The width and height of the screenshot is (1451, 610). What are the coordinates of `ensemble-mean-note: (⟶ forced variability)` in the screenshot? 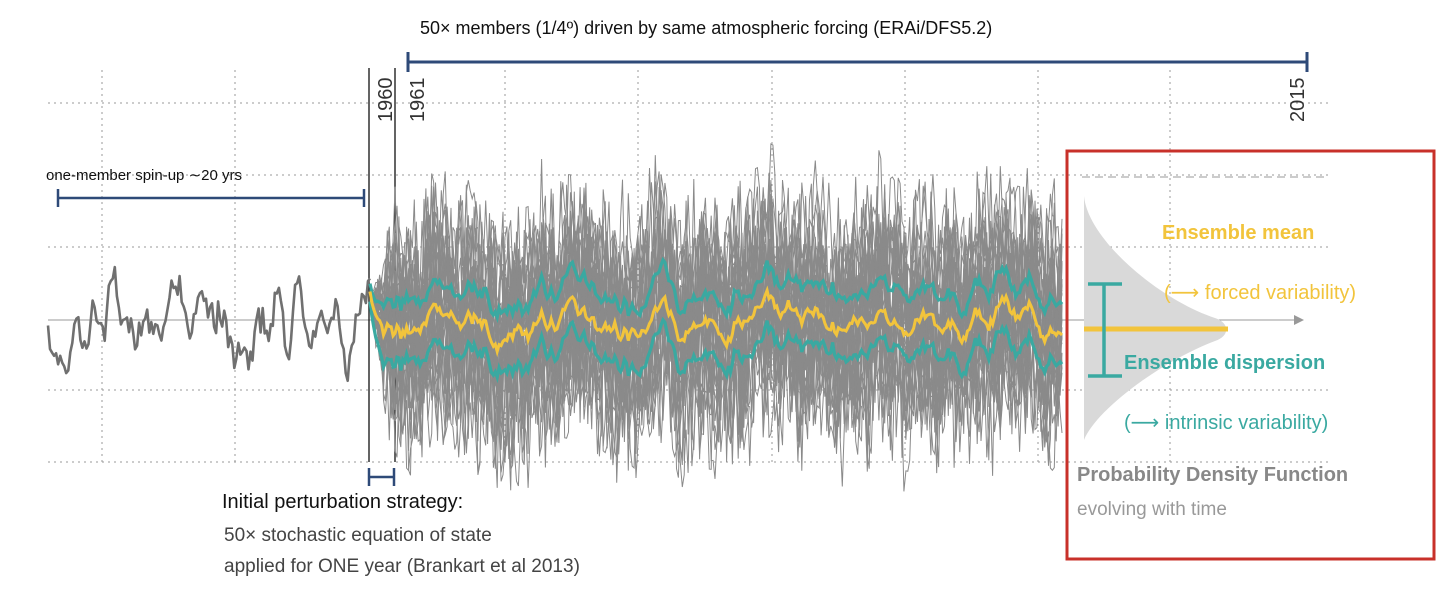 It's located at (1260, 293).